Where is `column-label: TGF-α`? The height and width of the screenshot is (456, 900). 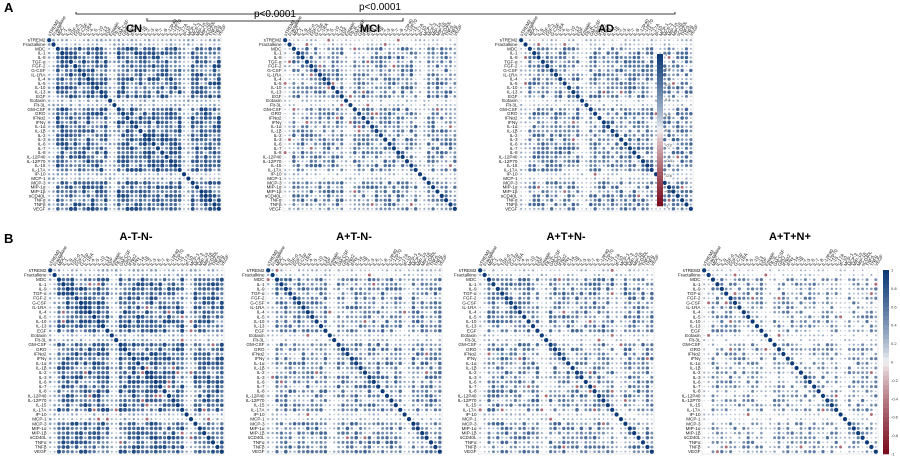
column-label: TGF-α is located at coordinates (546, 30).